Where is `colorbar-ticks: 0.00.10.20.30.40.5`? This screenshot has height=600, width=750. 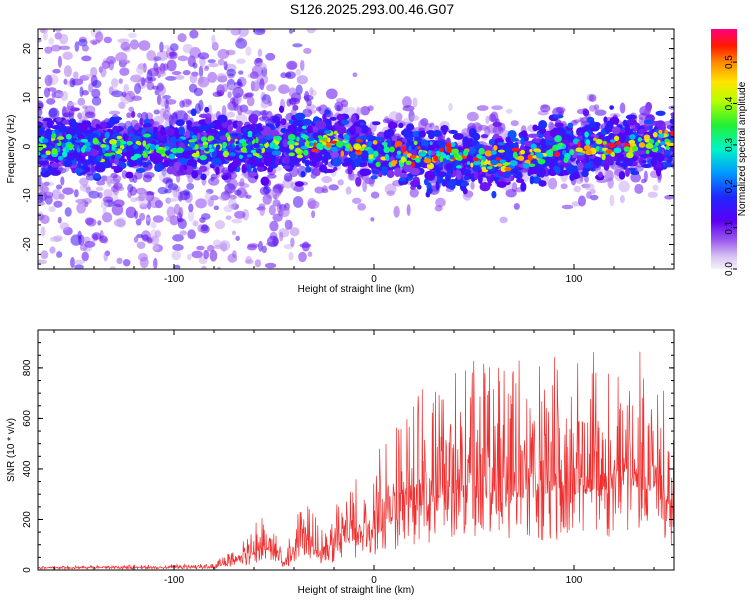 colorbar-ticks: 0.00.10.20.30.40.5 is located at coordinates (730, 165).